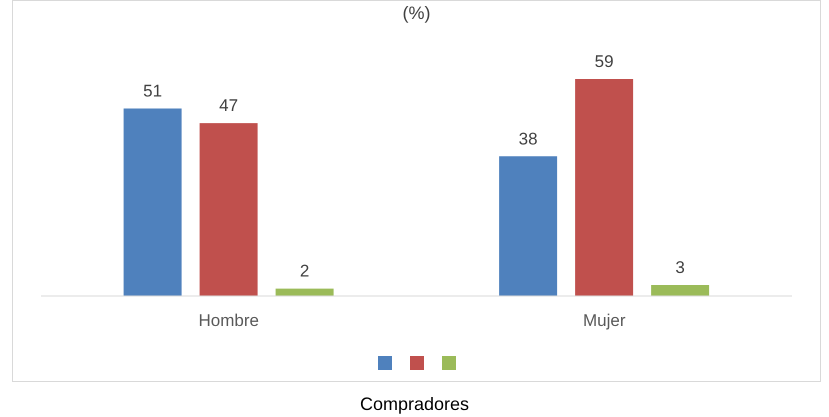  I want to click on x-tick-label: Mujer, so click(604, 320).